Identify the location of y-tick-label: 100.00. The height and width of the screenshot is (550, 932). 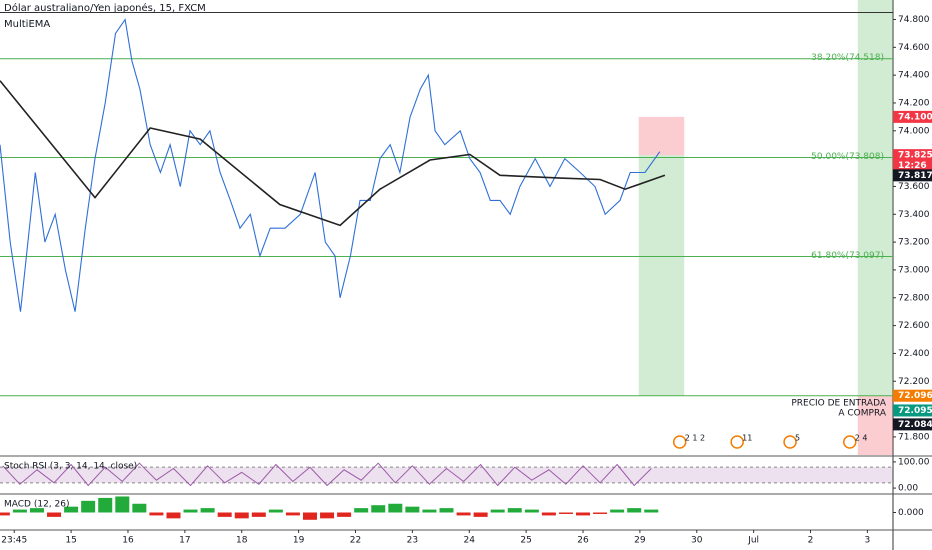
(914, 462).